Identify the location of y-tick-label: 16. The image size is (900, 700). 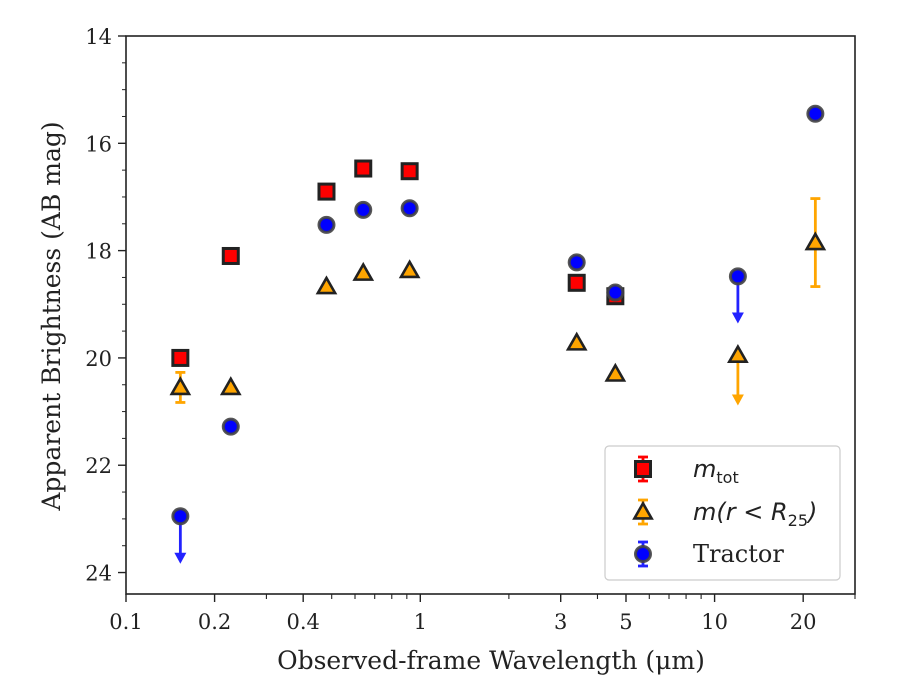
(98, 144).